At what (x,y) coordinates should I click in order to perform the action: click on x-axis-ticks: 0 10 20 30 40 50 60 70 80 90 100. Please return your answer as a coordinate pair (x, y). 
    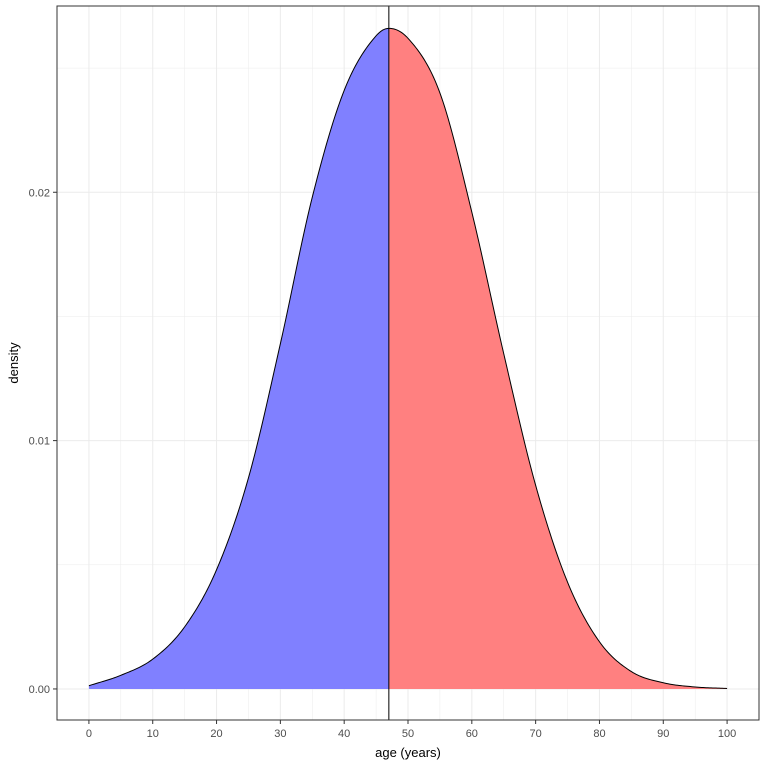
    Looking at the image, I should click on (411, 730).